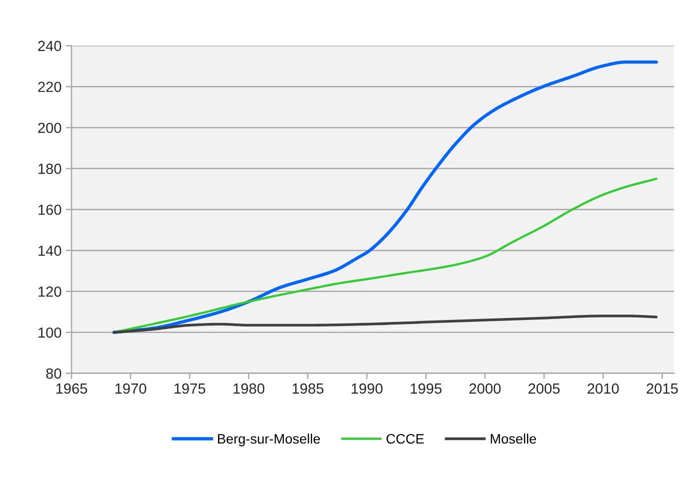 The height and width of the screenshot is (479, 681). Describe the element at coordinates (603, 388) in the screenshot. I see `x-tick-label: 2010` at that location.